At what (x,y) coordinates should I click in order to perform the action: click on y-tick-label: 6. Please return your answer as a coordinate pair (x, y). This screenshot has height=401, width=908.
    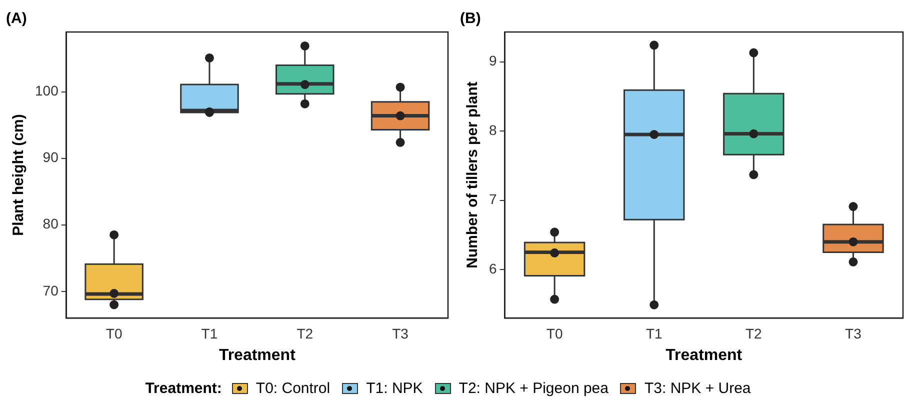
    Looking at the image, I should click on (492, 268).